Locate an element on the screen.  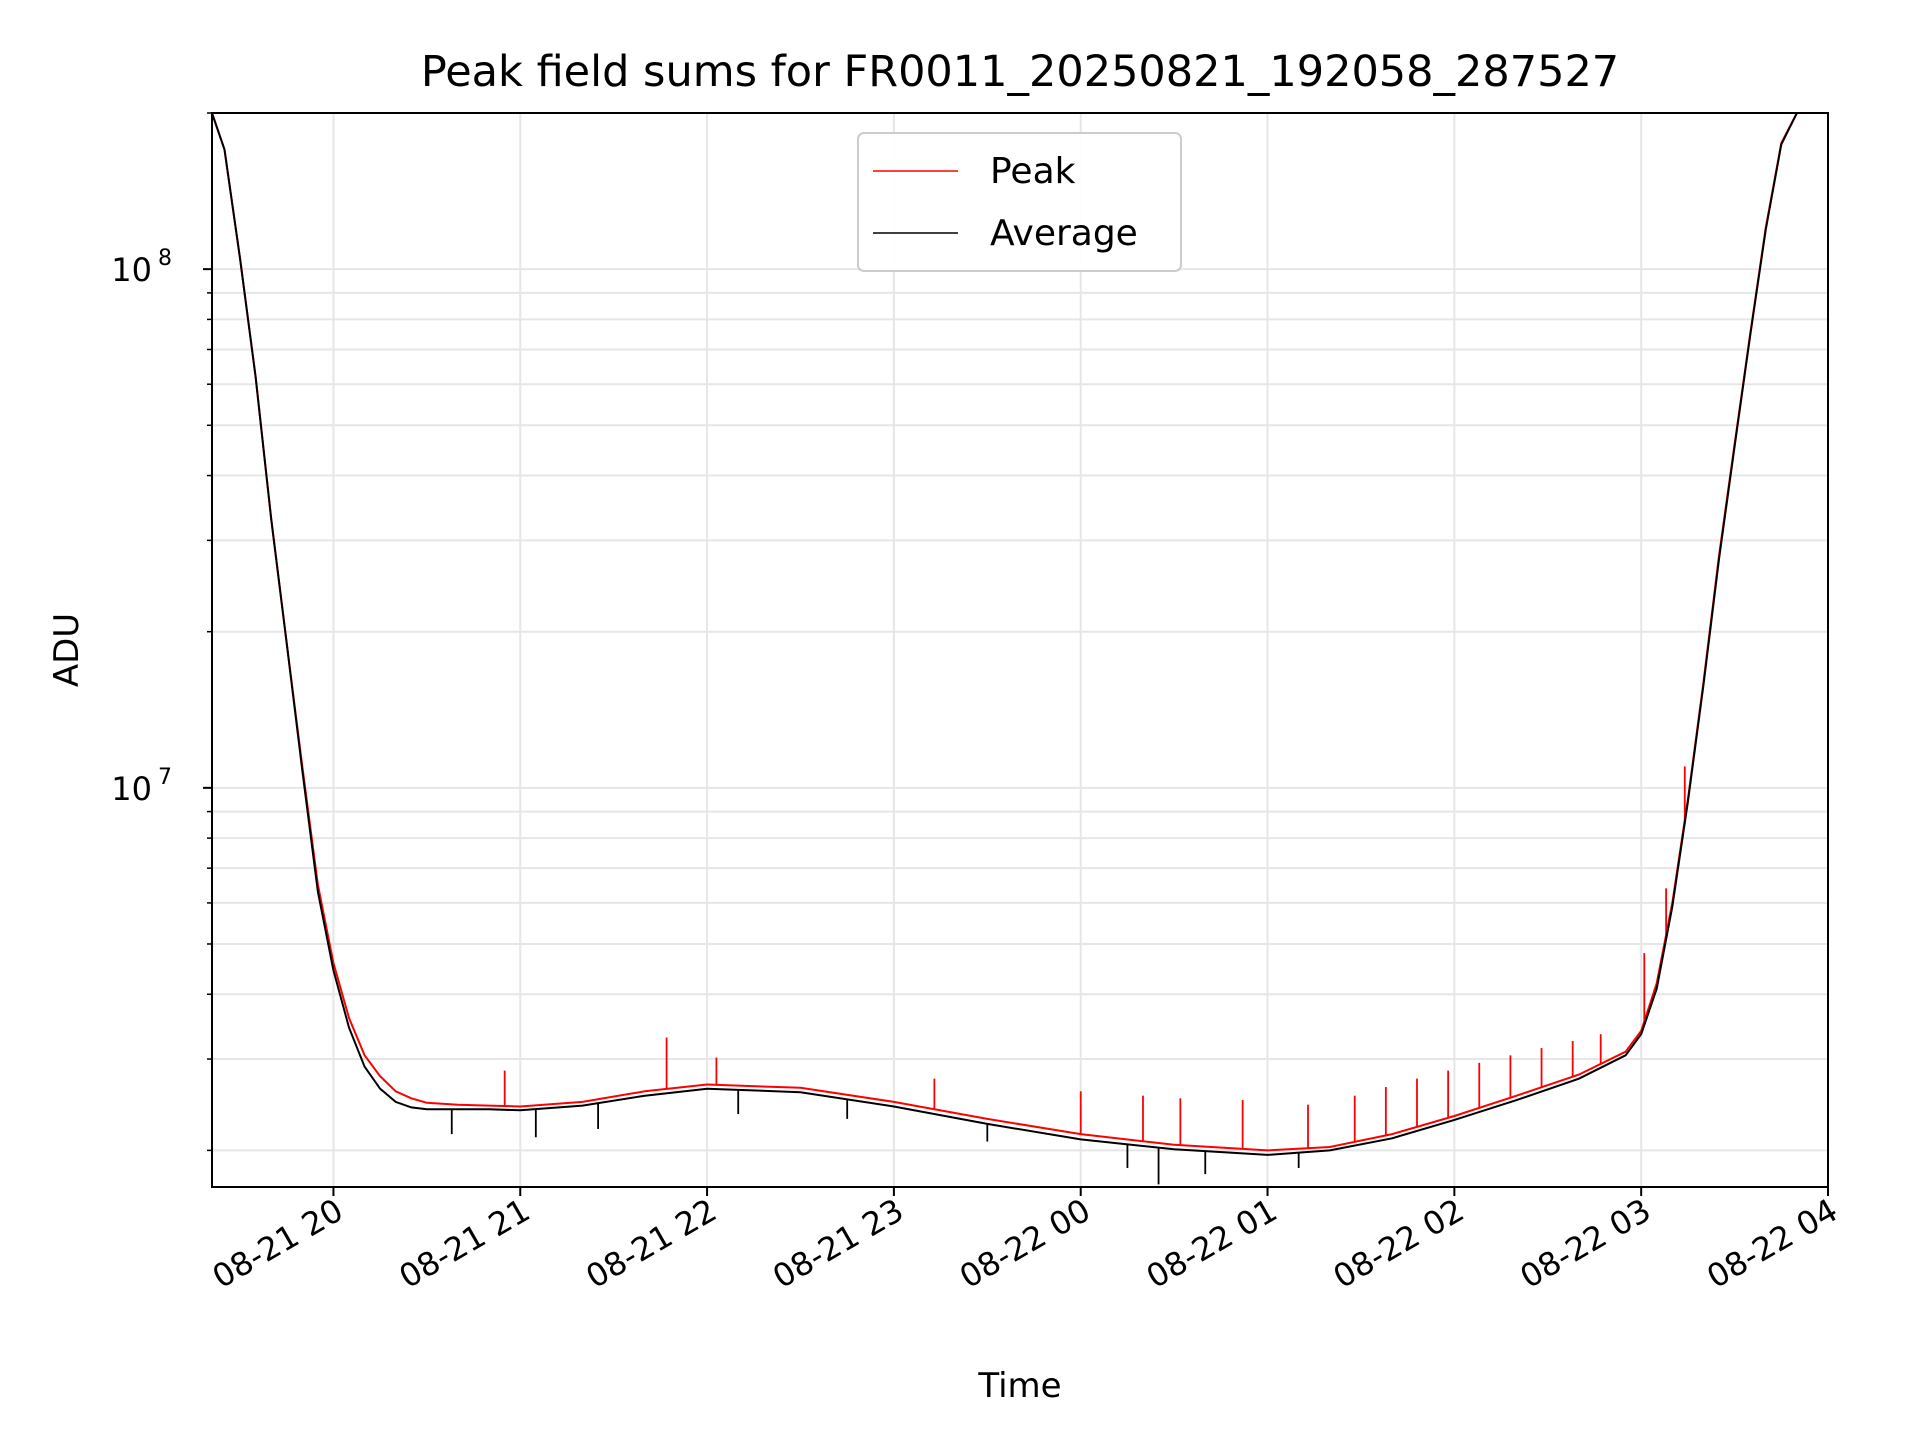
x-tick-label: 08-22 04 is located at coordinates (1772, 1243).